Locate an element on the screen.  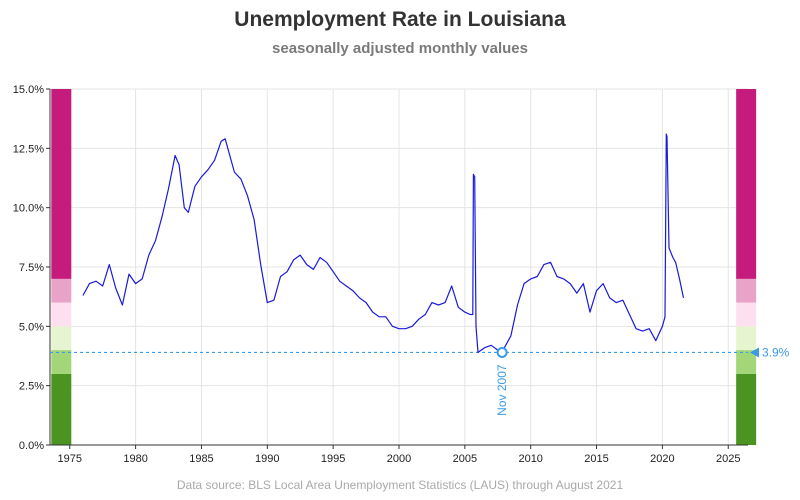
min-marker is located at coordinates (502, 352).